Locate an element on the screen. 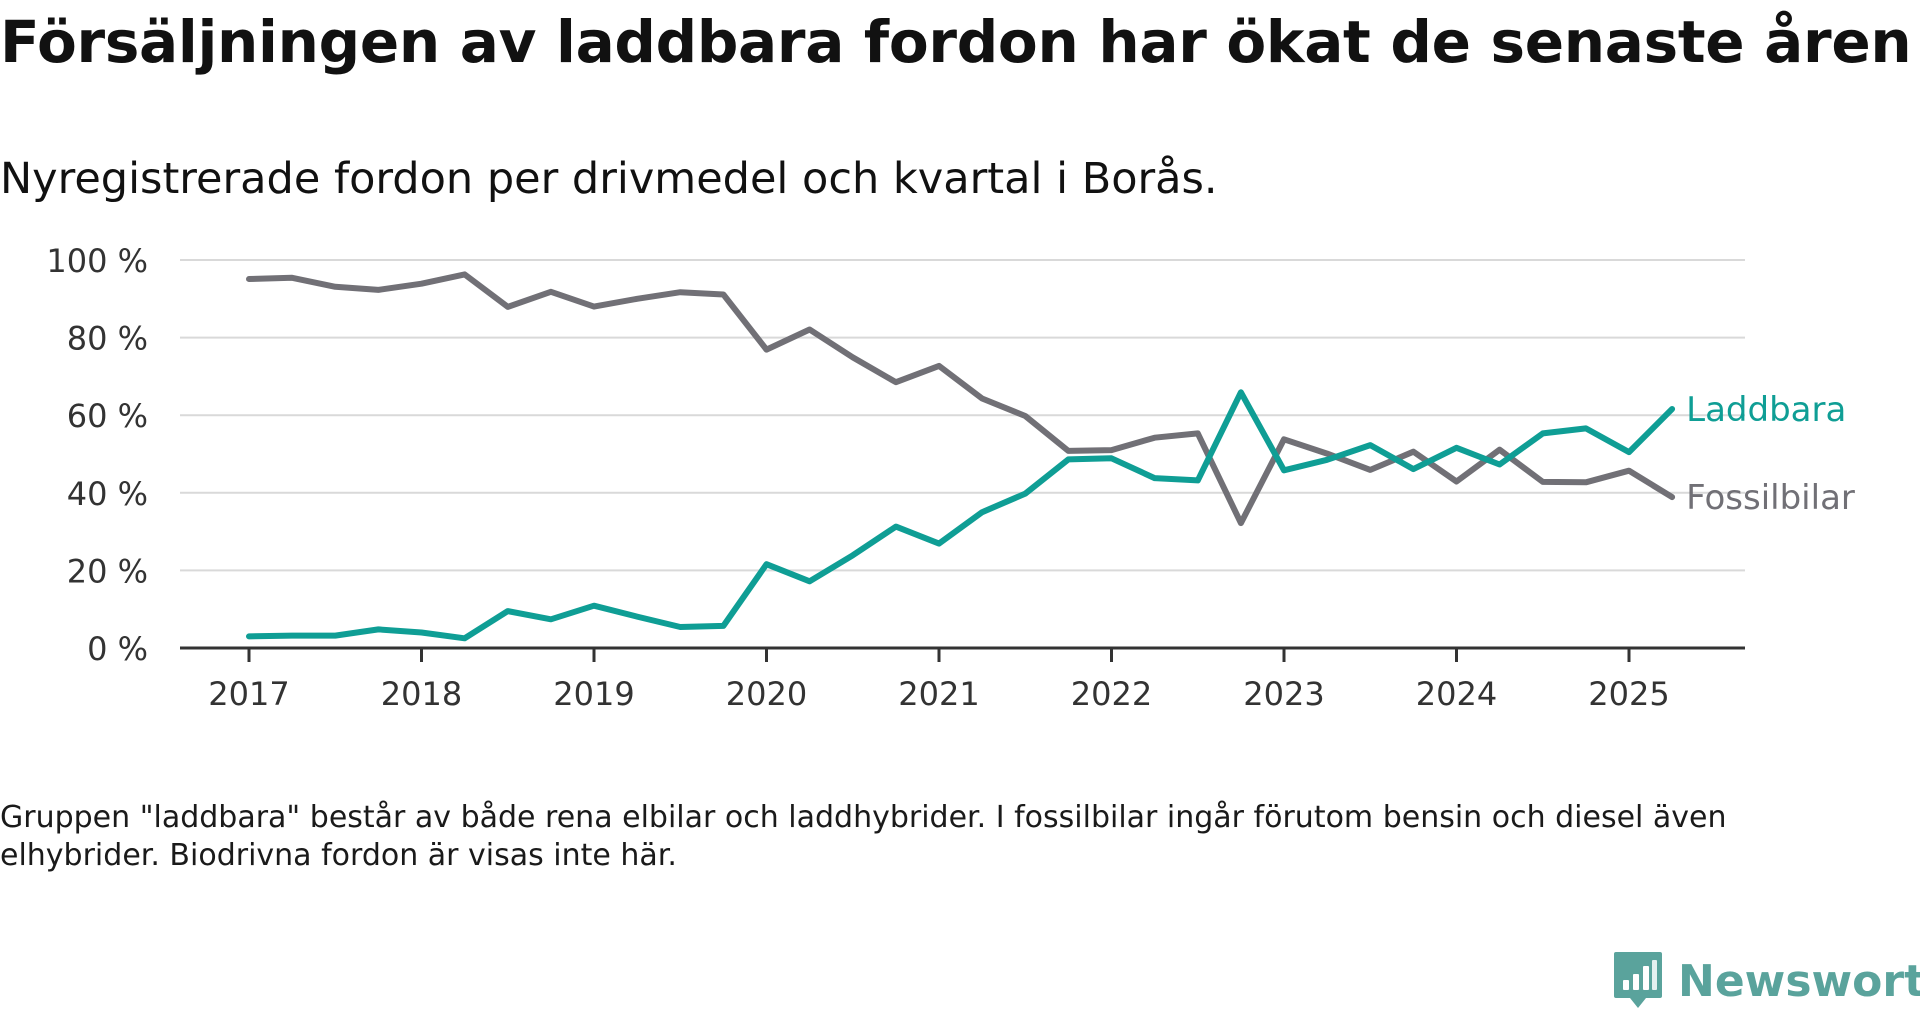 The width and height of the screenshot is (1920, 1012). x-tick-label: 2021 is located at coordinates (938, 694).